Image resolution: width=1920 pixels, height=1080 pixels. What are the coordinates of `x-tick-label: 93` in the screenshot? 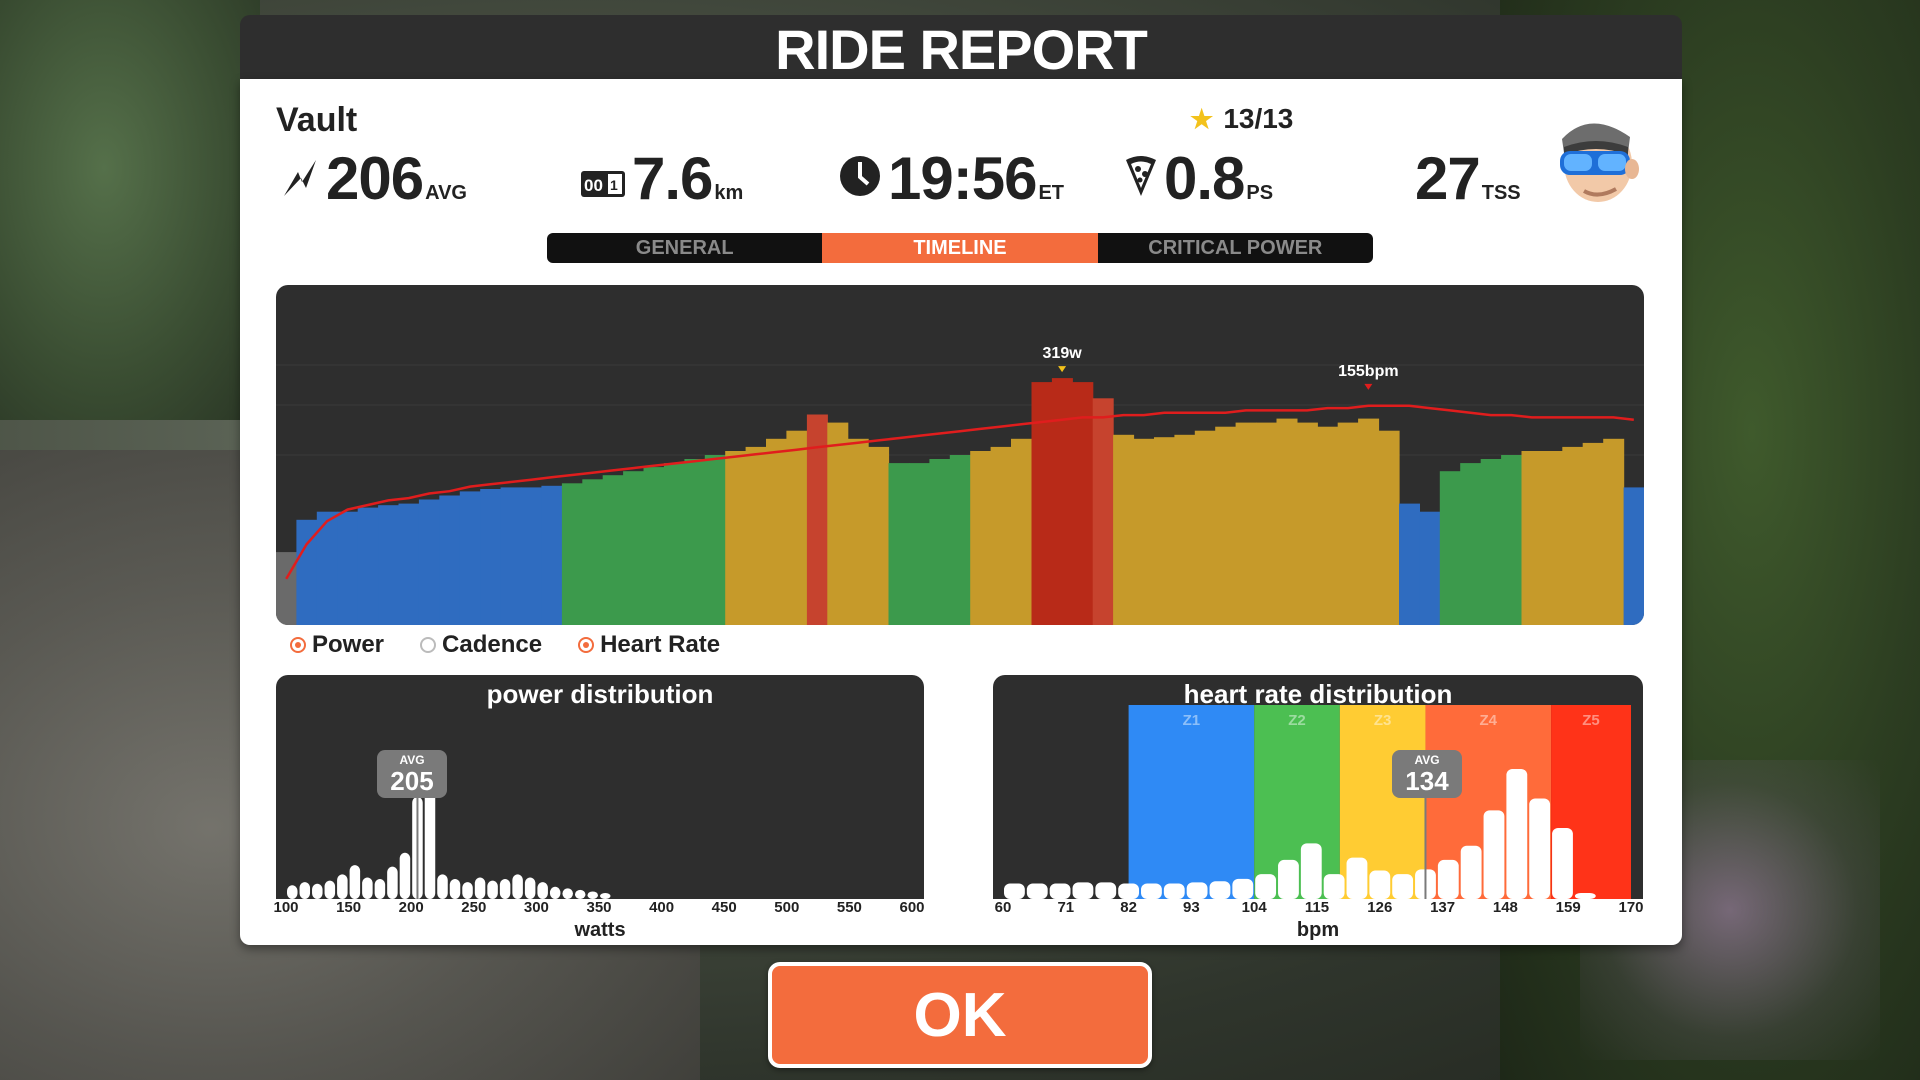 It's located at (1191, 907).